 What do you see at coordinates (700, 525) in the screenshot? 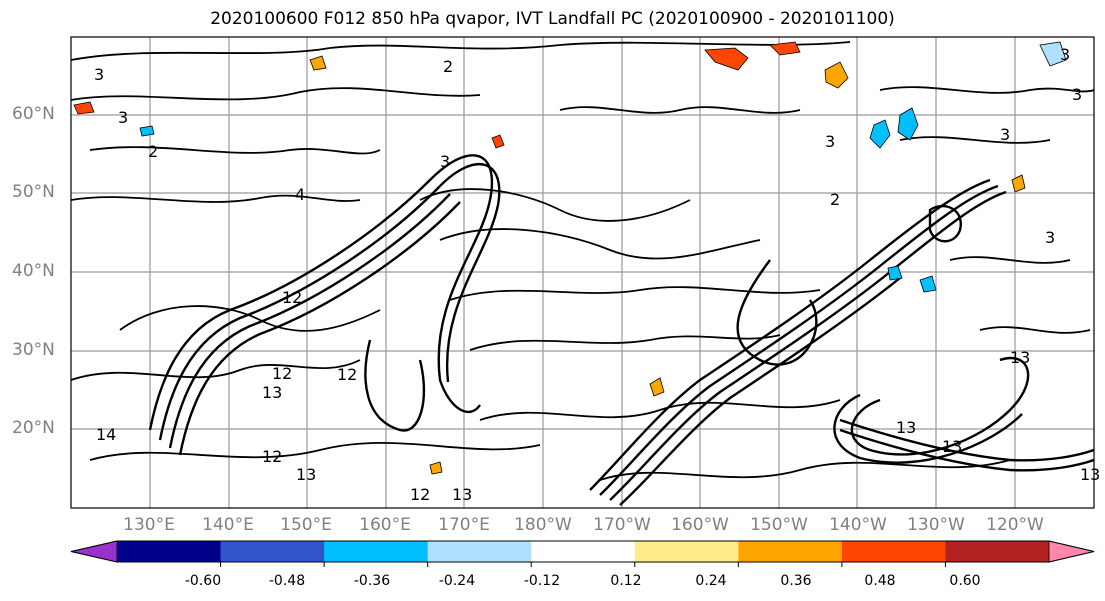
I see `lon-label: 160°W` at bounding box center [700, 525].